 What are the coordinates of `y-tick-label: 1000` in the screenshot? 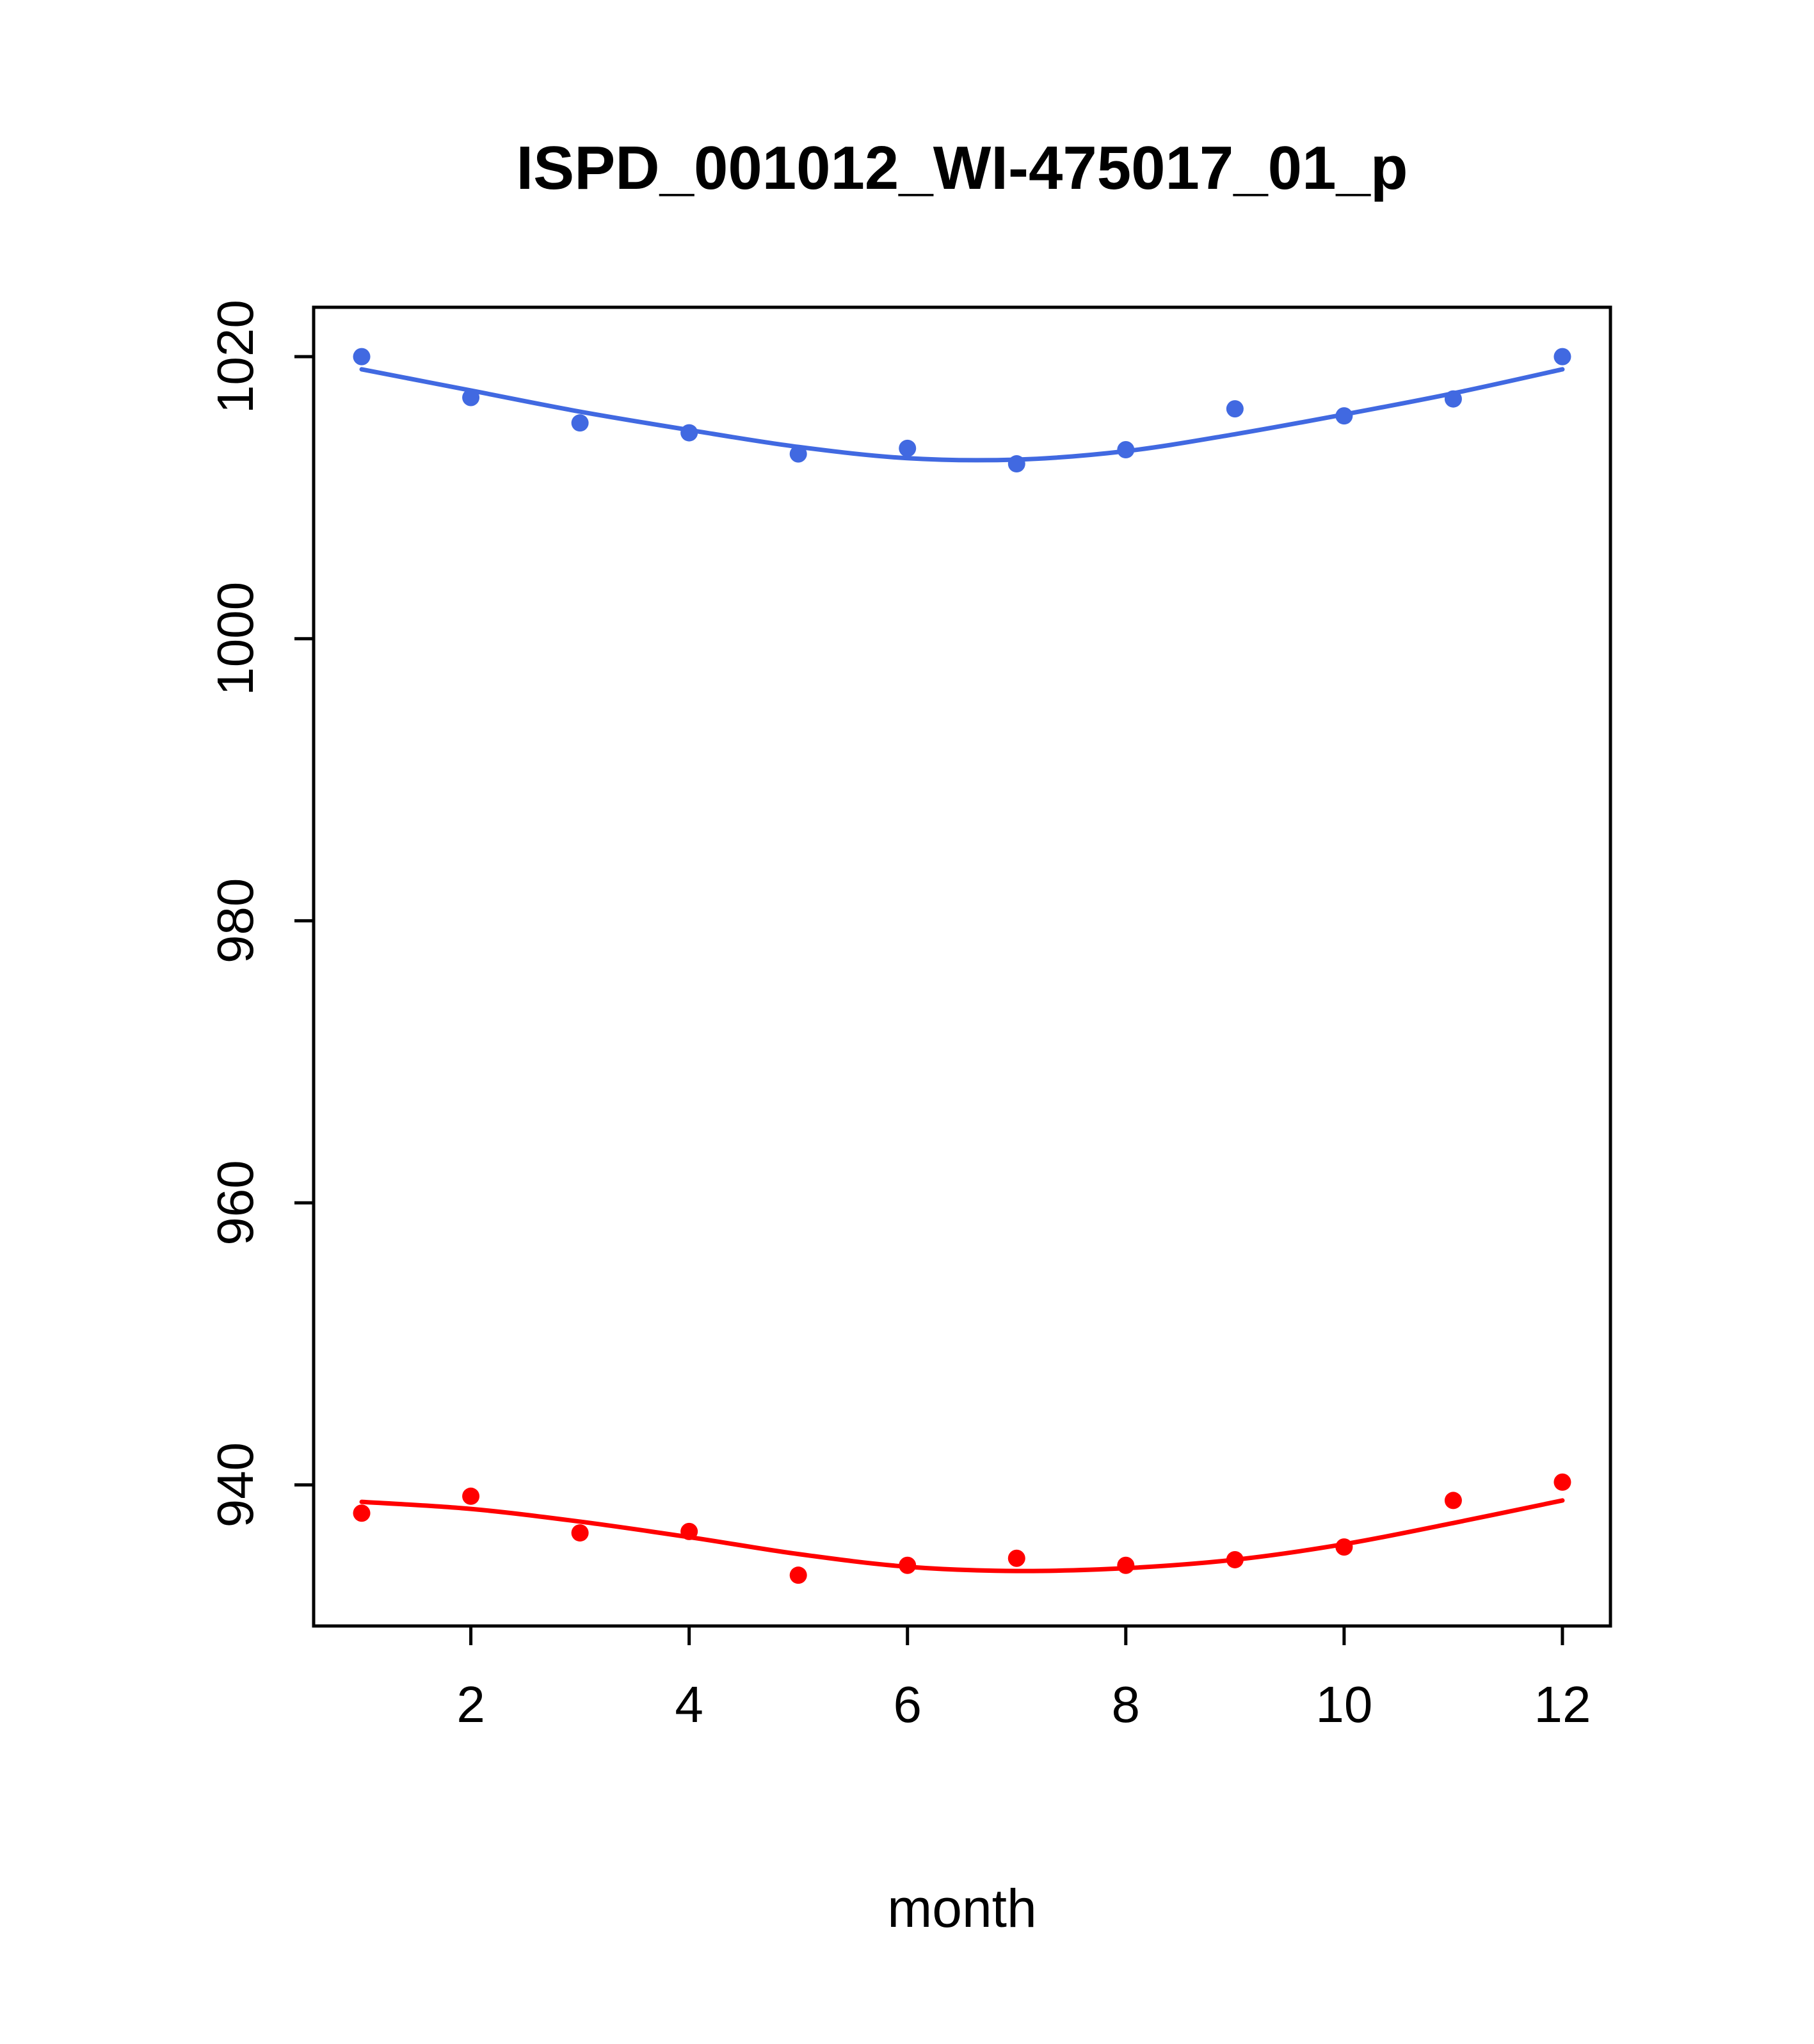 It's located at (235, 639).